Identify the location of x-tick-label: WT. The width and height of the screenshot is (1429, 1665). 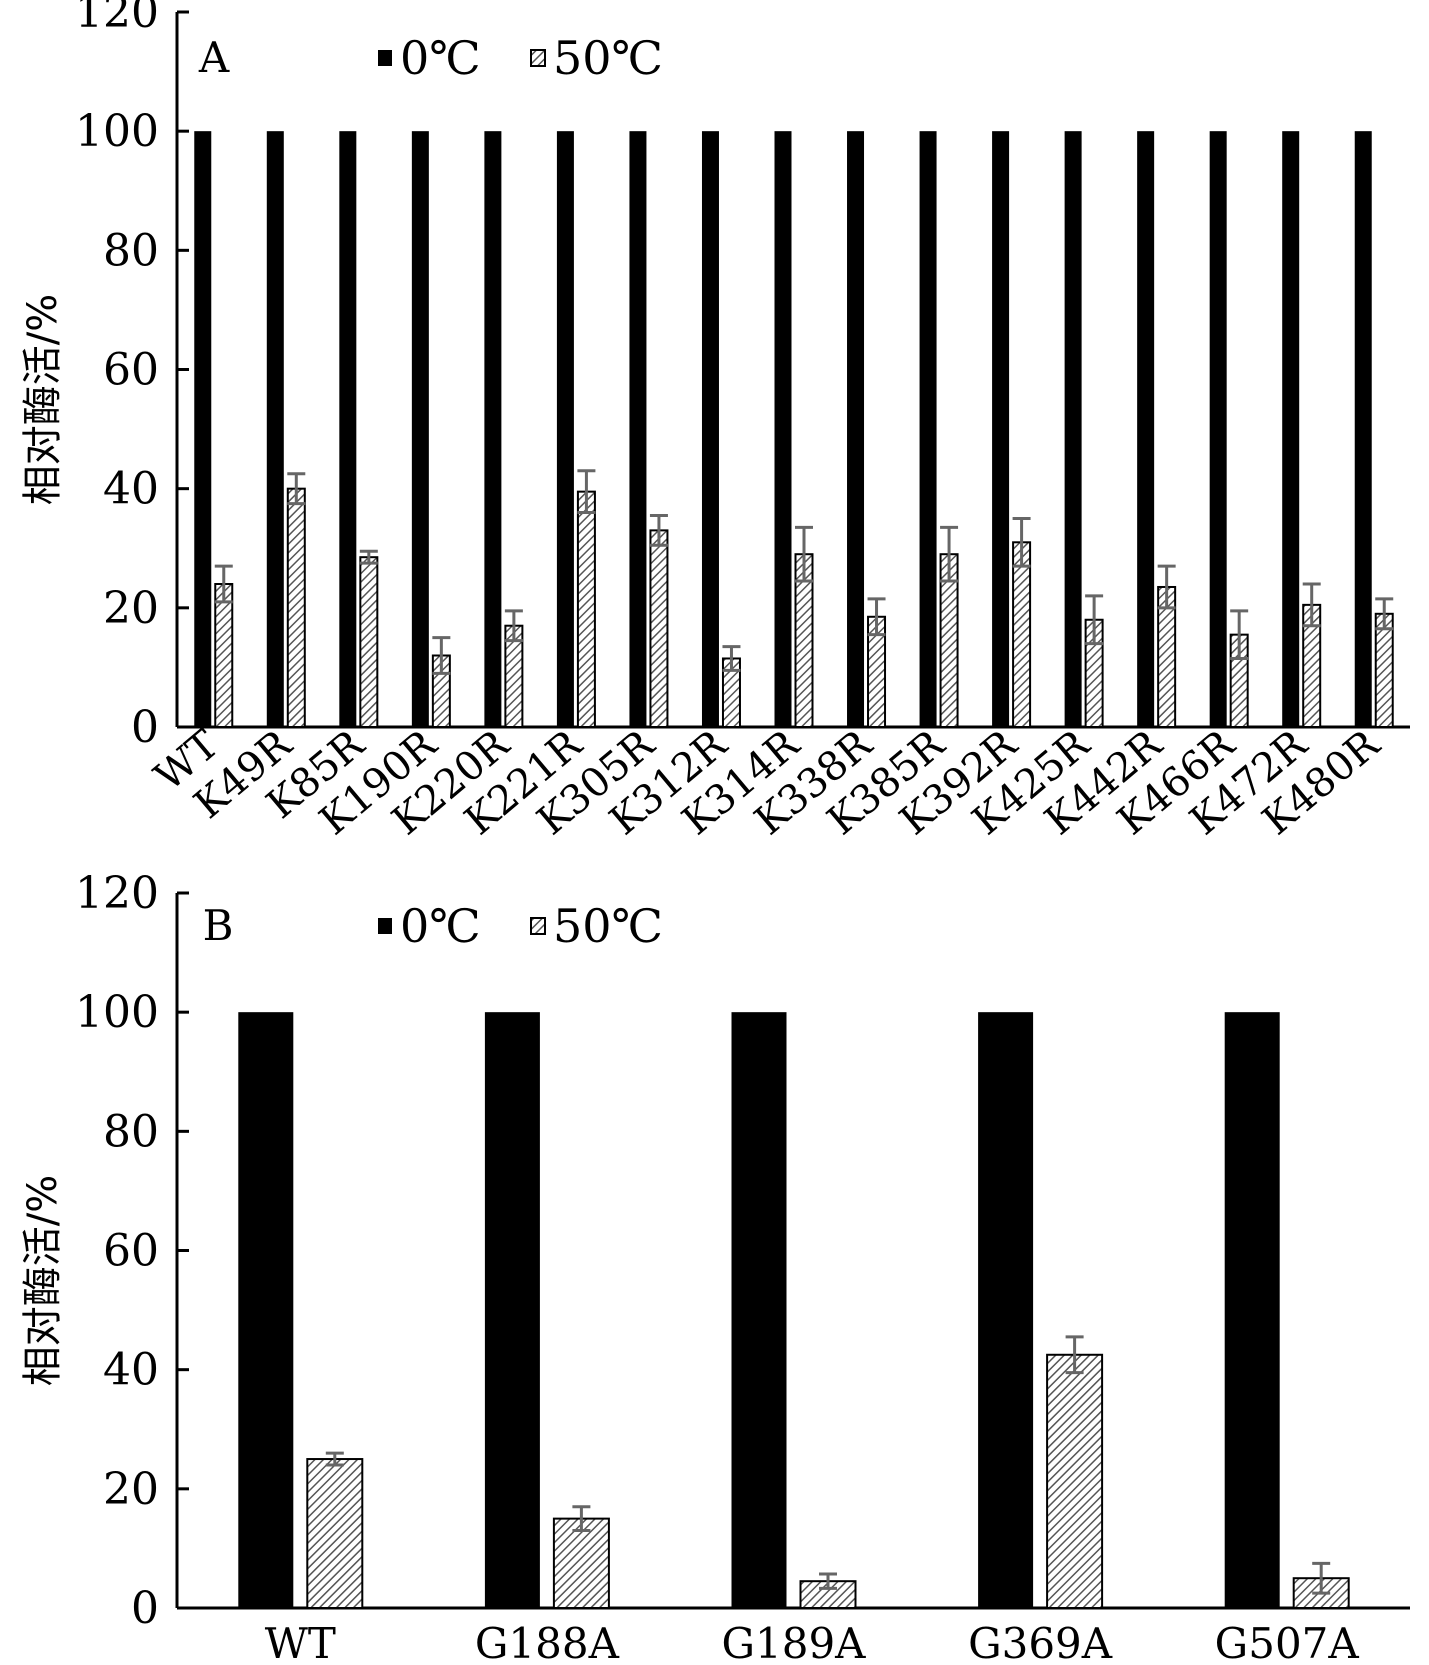
(300, 1642).